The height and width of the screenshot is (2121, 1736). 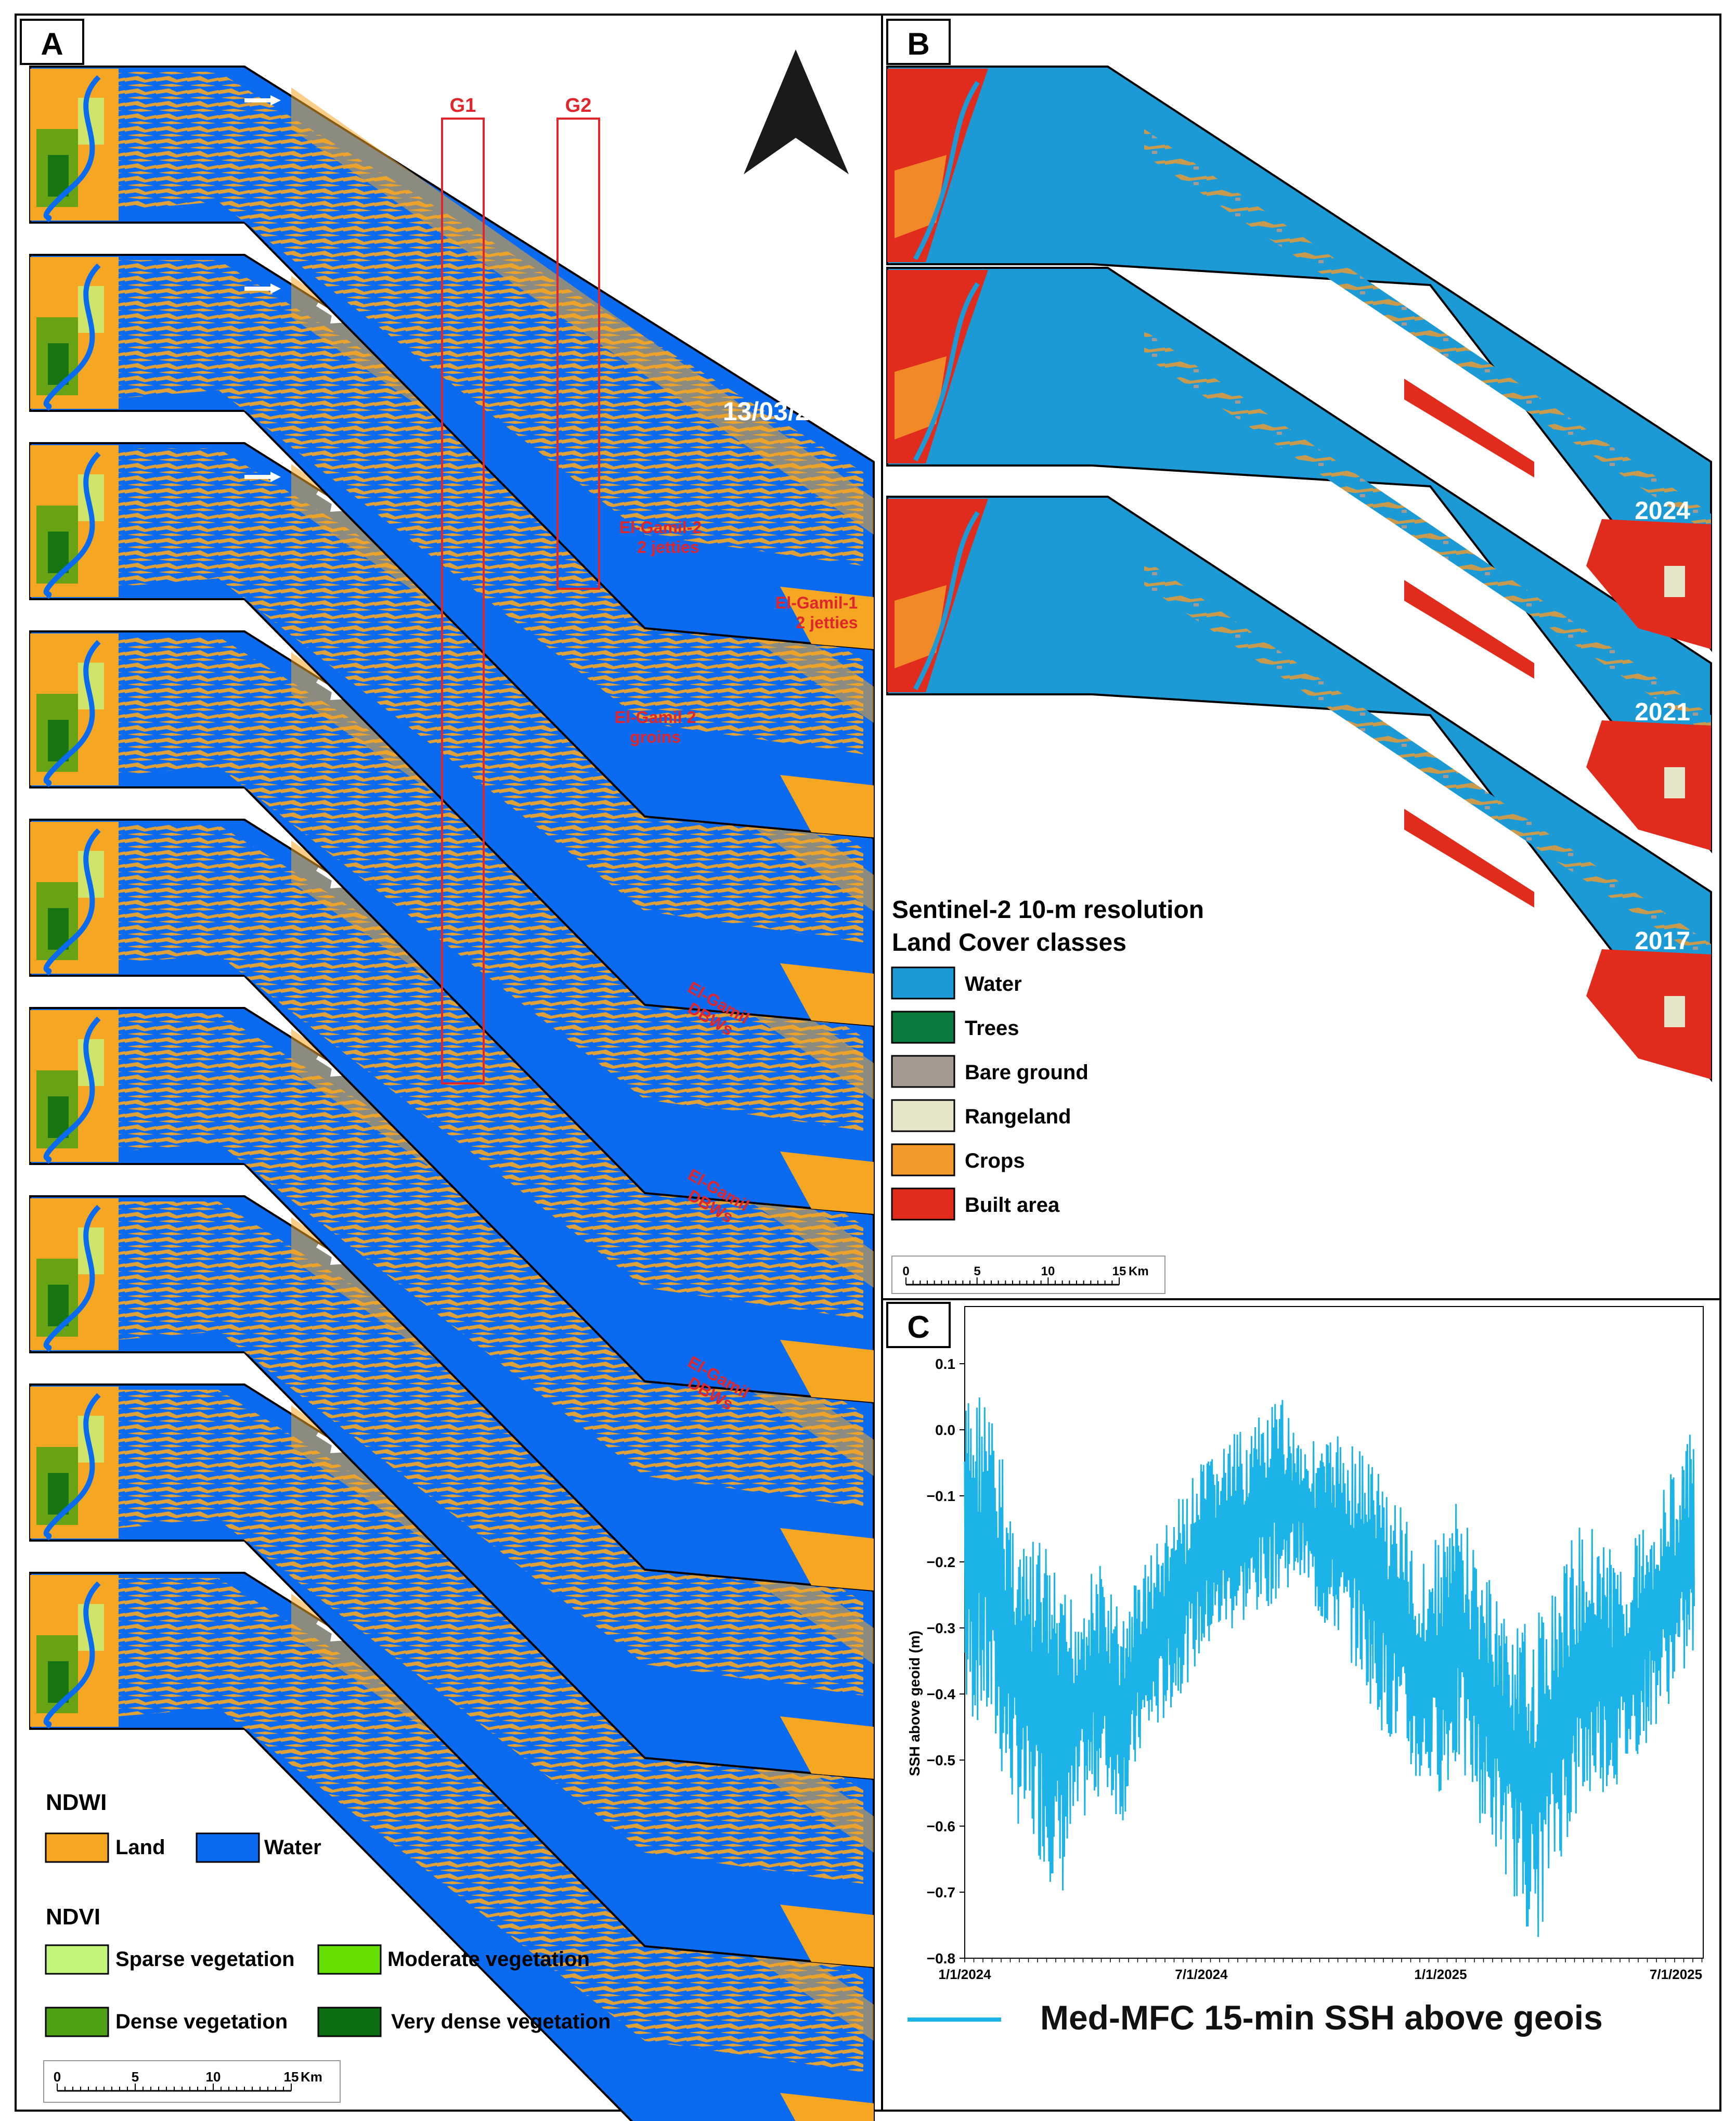 What do you see at coordinates (73, 1917) in the screenshot?
I see `ndvi-title: NDVI` at bounding box center [73, 1917].